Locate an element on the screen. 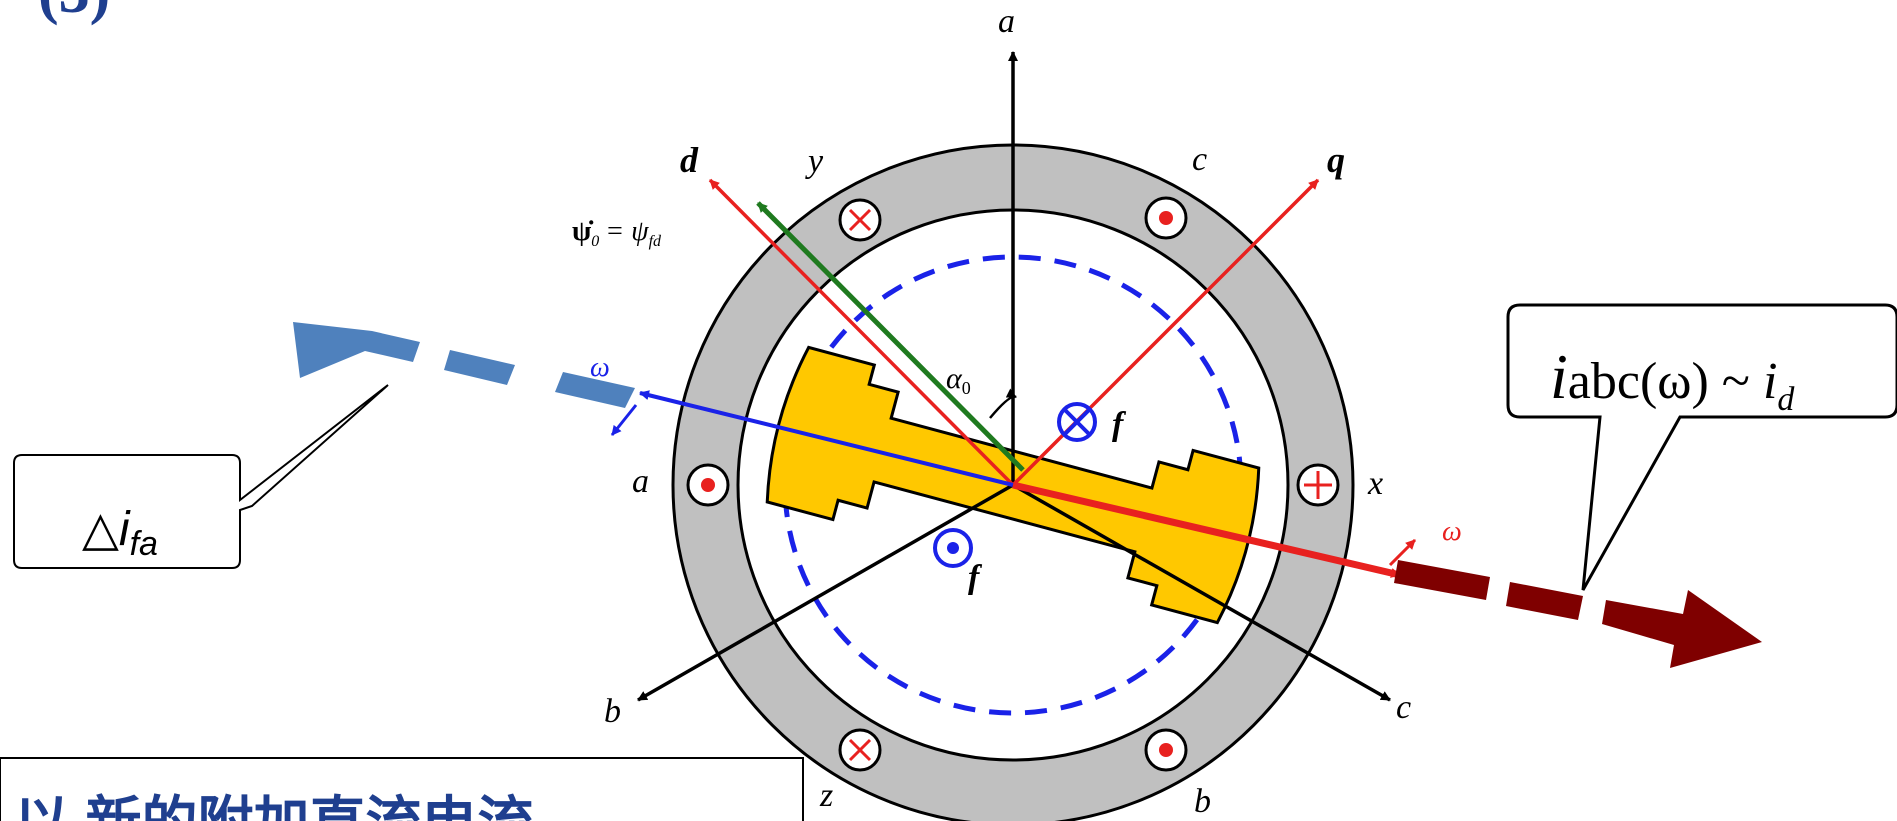  left-callout-text: △ifa is located at coordinates (120, 533).